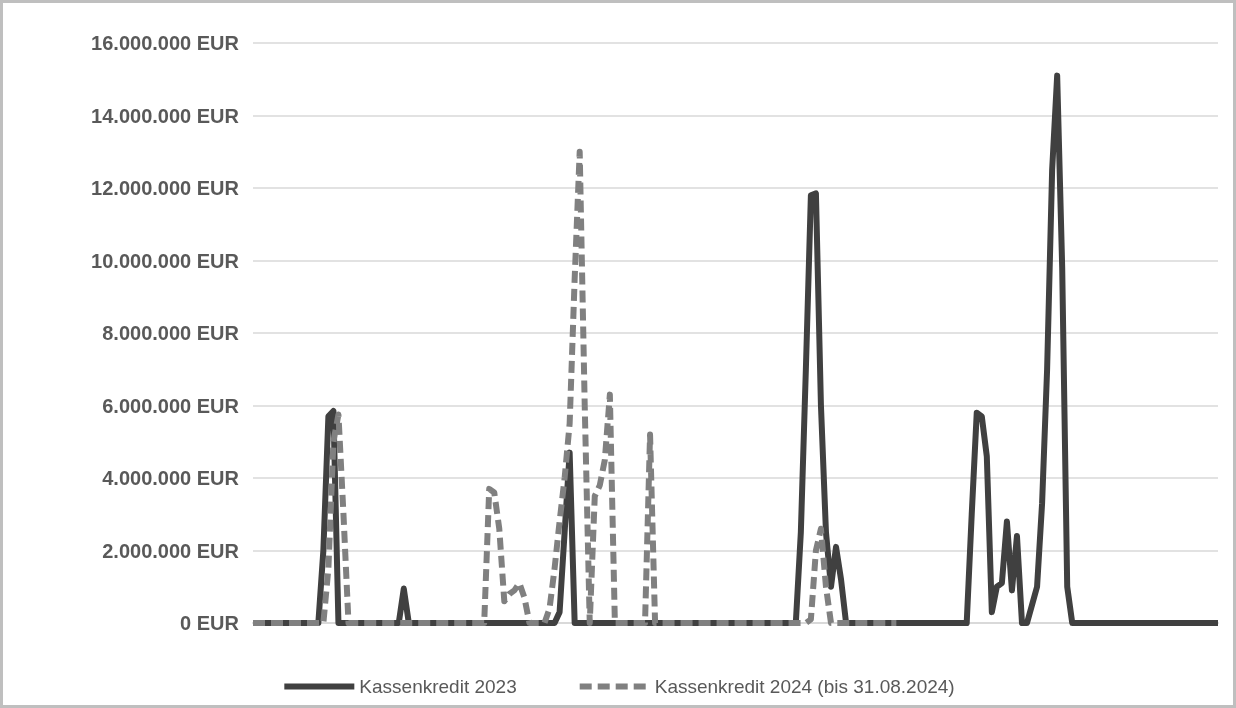 This screenshot has width=1236, height=708. What do you see at coordinates (438, 686) in the screenshot?
I see `legend-label: Kassenkredit 2023` at bounding box center [438, 686].